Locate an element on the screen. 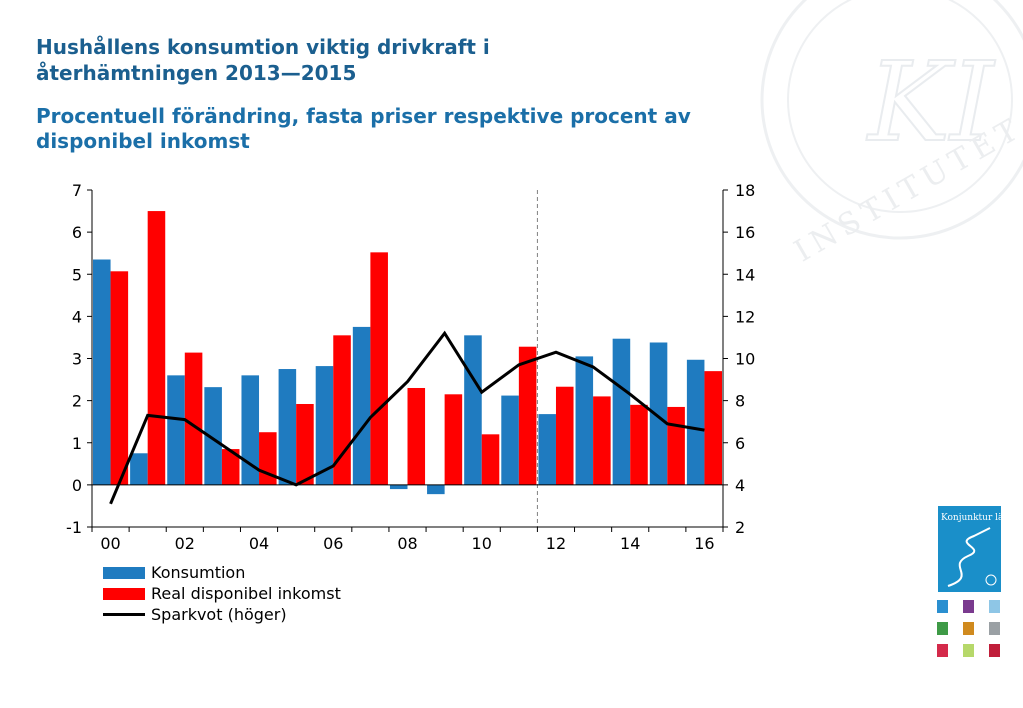  legend-label-konsumtion: Konsumtion is located at coordinates (198, 572).